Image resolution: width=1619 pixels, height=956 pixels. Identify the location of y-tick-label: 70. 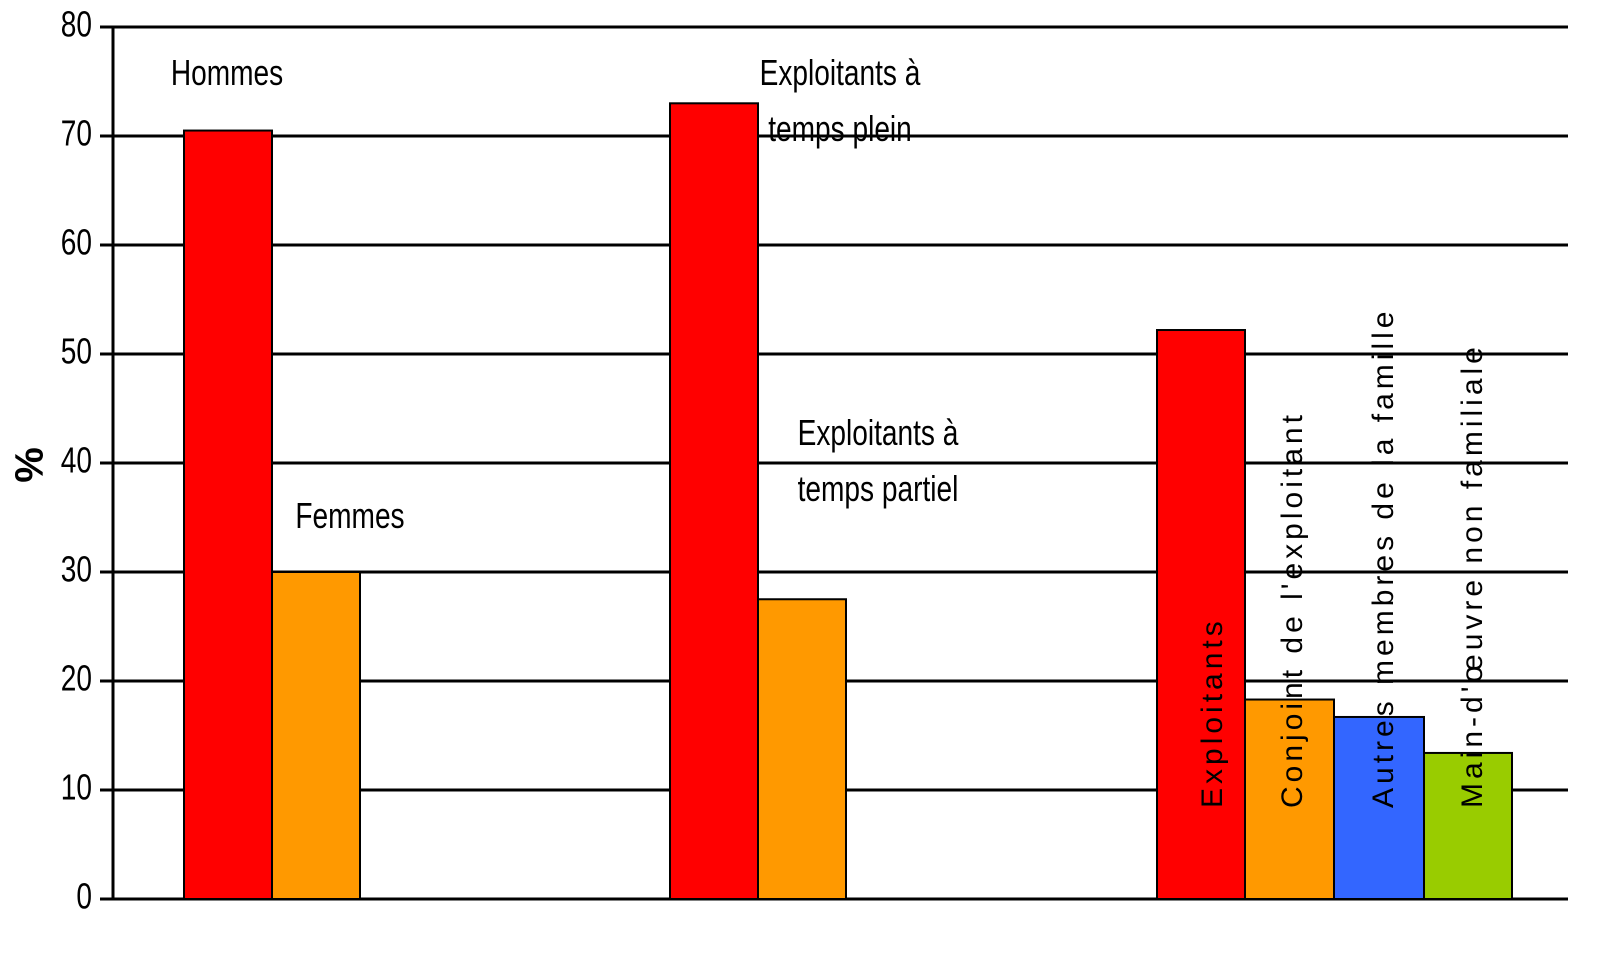
(76, 133).